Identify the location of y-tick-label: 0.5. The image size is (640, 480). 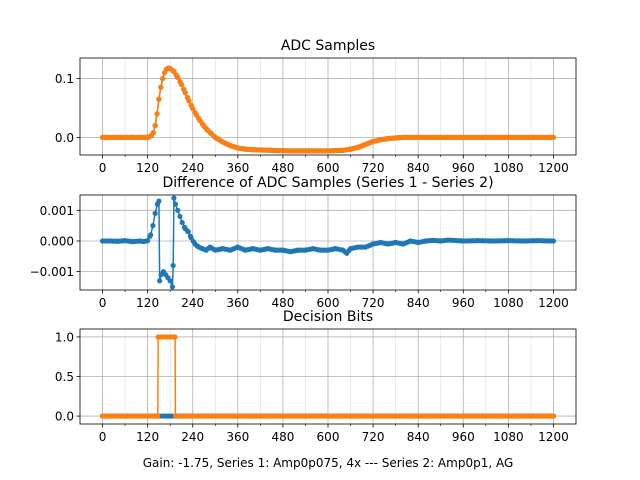
(64, 377).